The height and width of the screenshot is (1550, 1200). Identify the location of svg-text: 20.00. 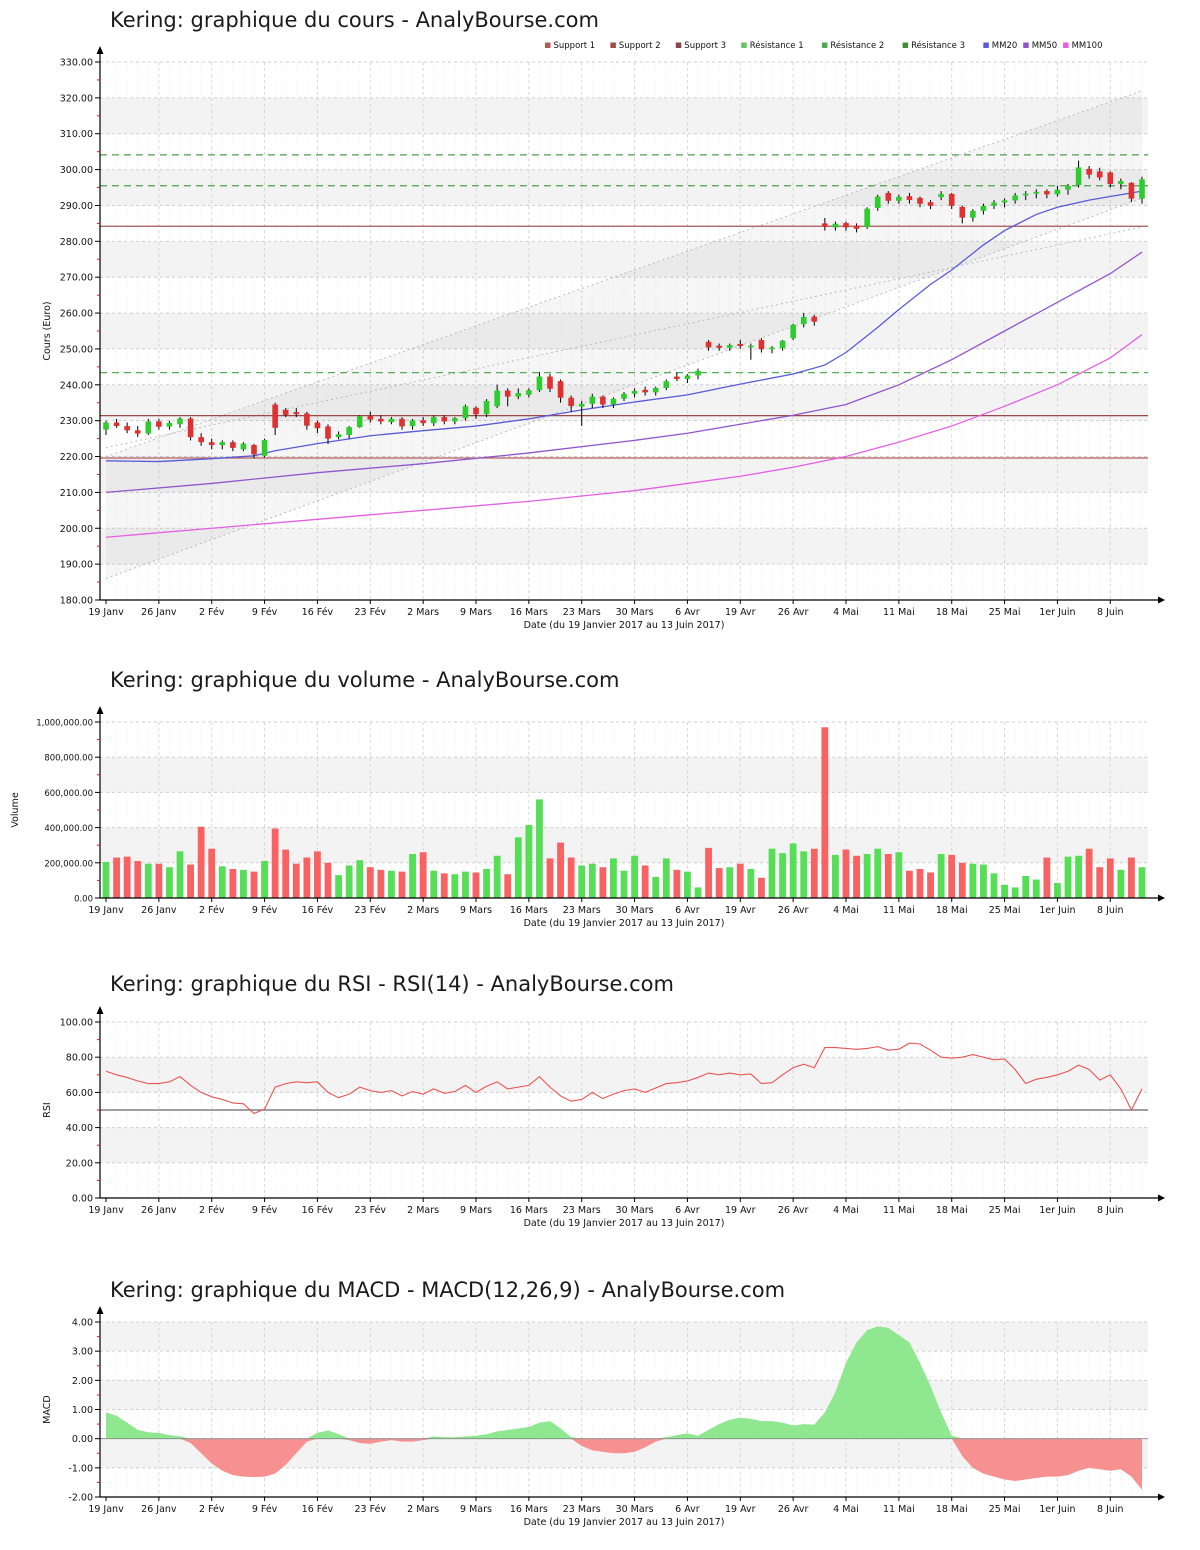
(79, 1163).